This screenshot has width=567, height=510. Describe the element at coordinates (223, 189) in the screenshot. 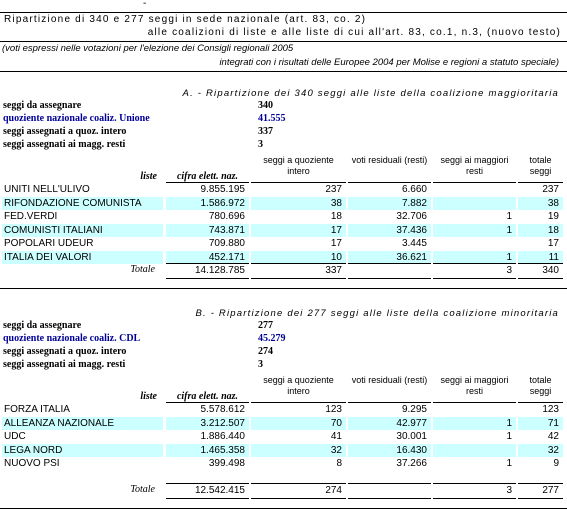

I see `cell-value: 9.855.195` at that location.